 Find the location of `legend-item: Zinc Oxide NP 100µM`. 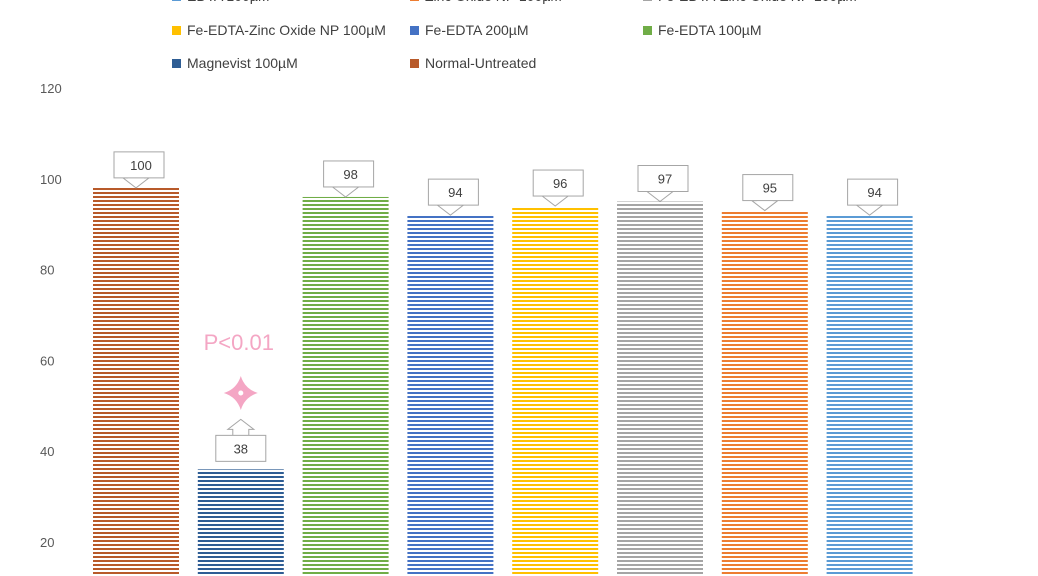

legend-item: Zinc Oxide NP 100µM is located at coordinates (486, 2).